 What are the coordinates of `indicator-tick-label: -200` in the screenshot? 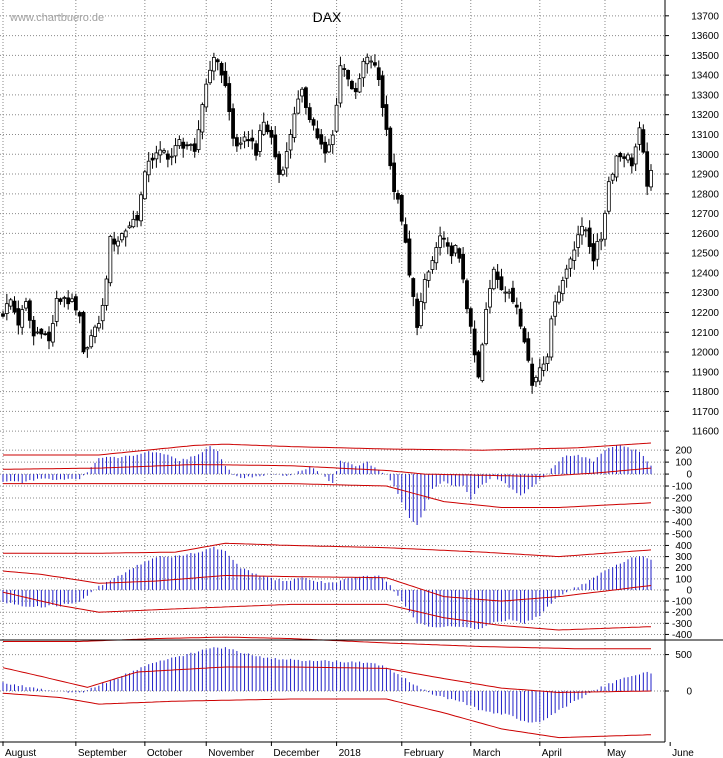 It's located at (682, 613).